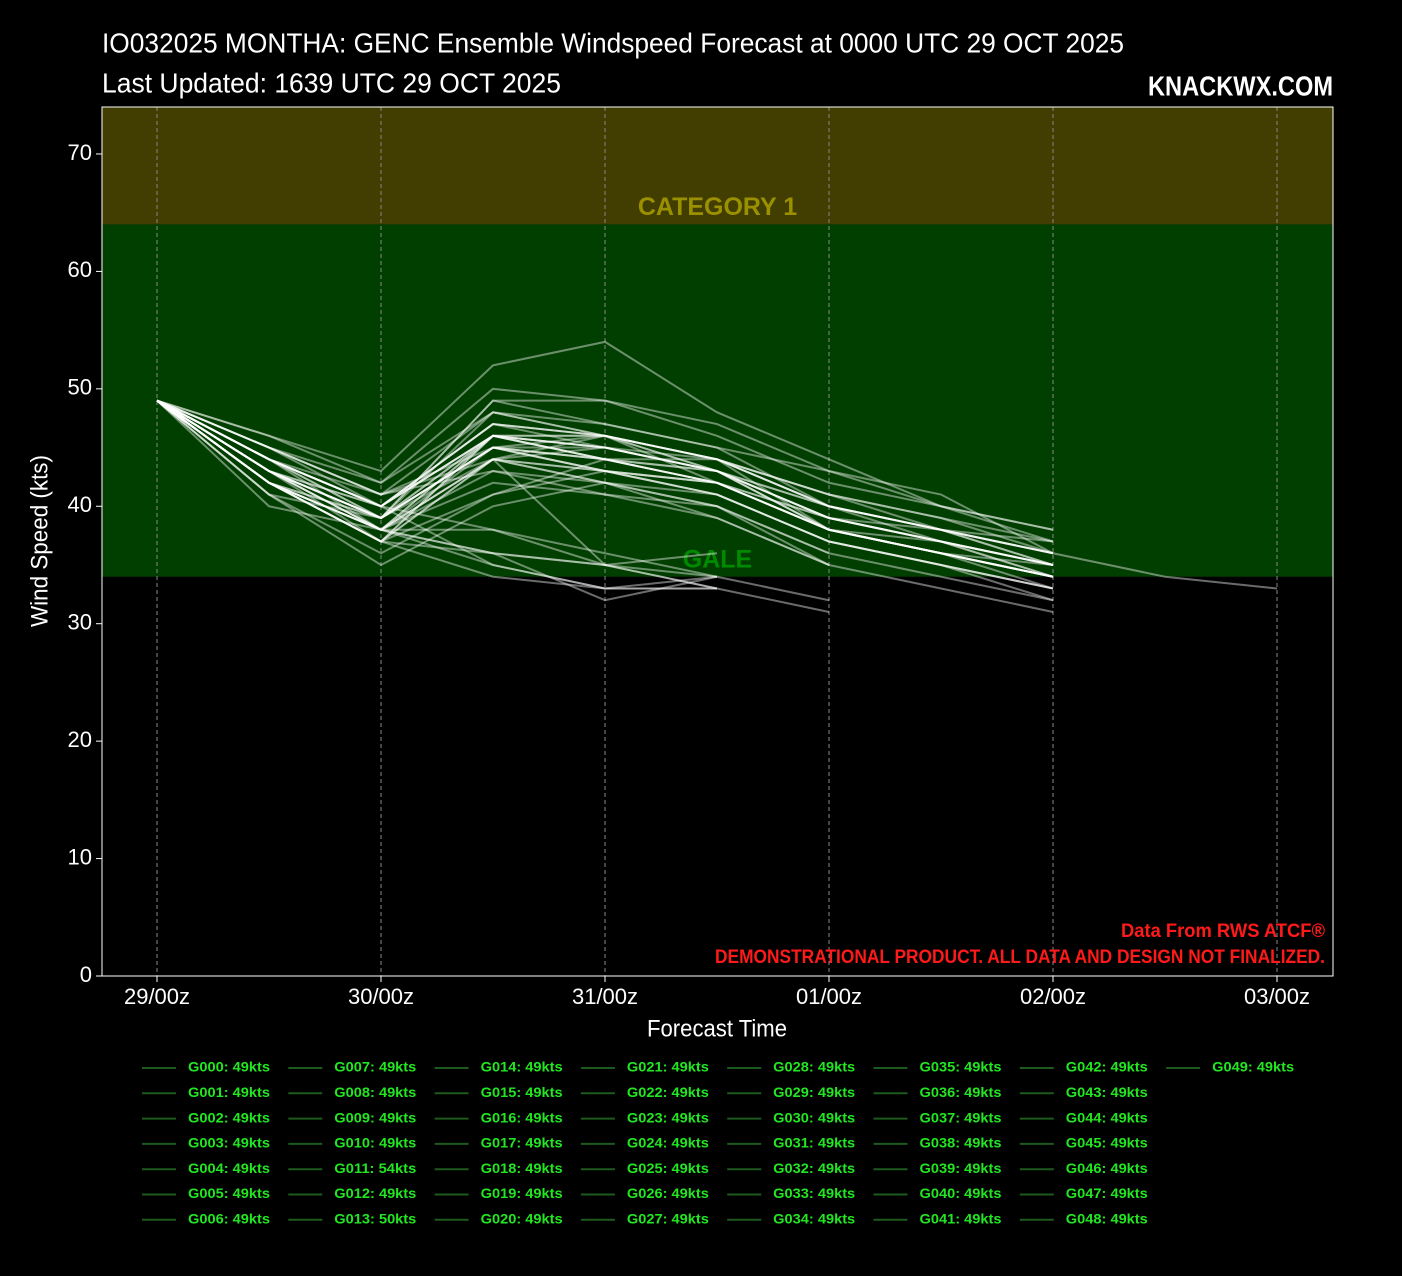 The width and height of the screenshot is (1402, 1276). I want to click on band-label: GALE, so click(717, 559).